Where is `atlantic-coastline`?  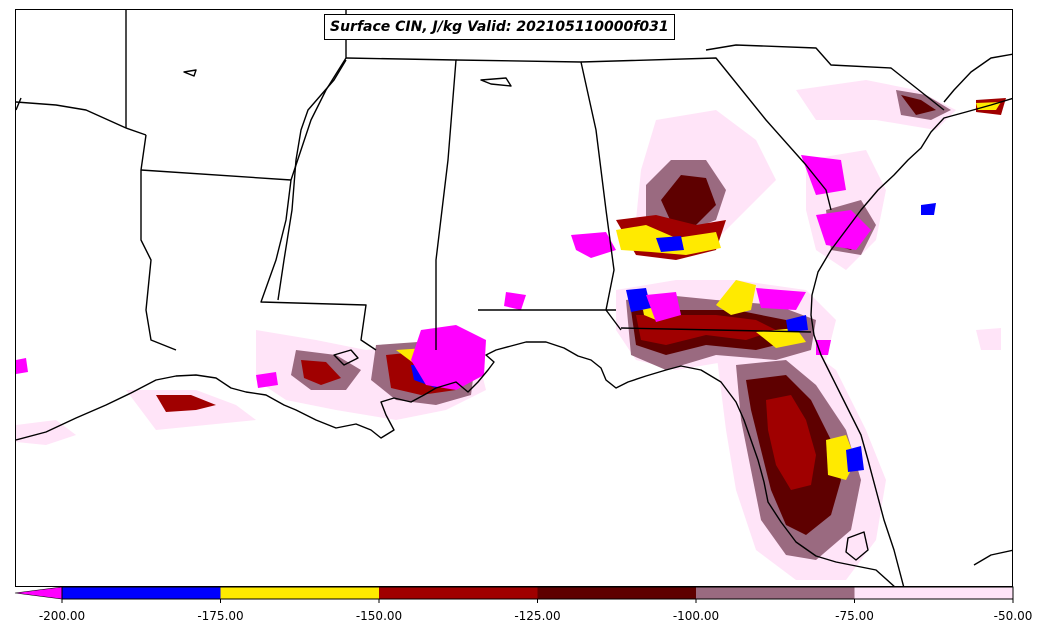
atlantic-coastline is located at coordinates (911, 341).